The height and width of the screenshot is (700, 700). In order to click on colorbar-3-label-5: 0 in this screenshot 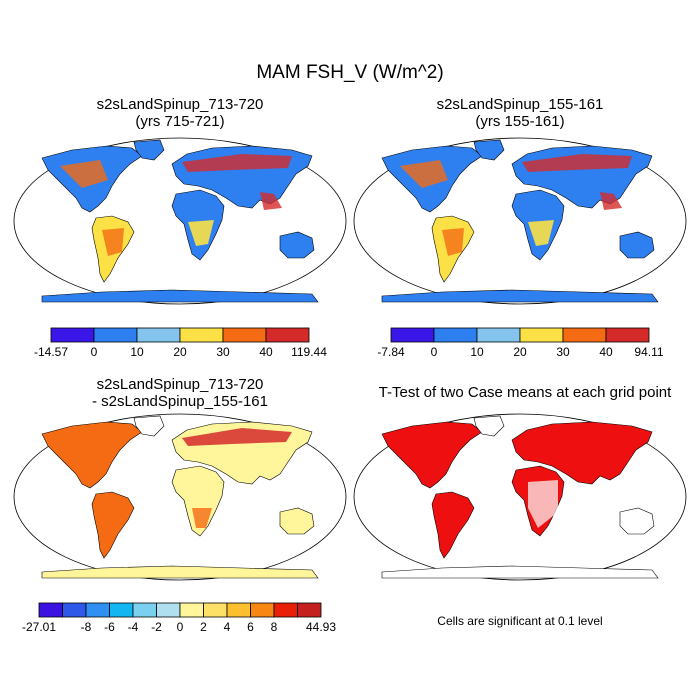, I will do `click(180, 627)`.